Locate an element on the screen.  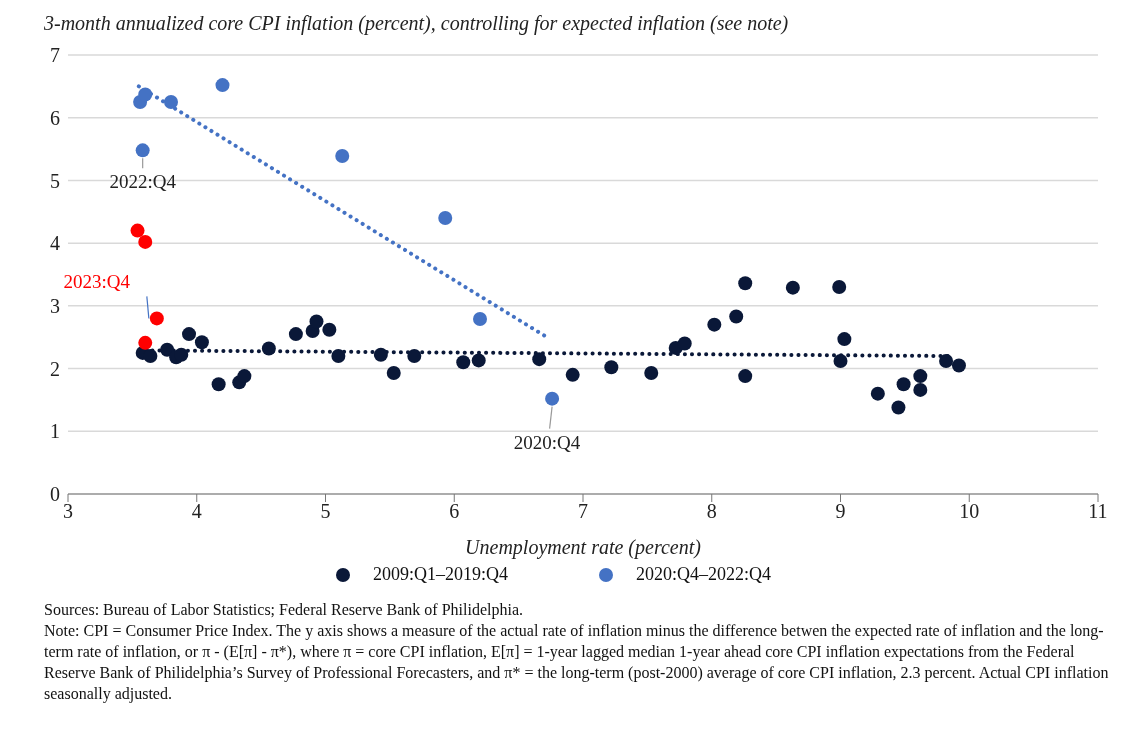
x-axis-title: Unemployment rate (percent) is located at coordinates (583, 547).